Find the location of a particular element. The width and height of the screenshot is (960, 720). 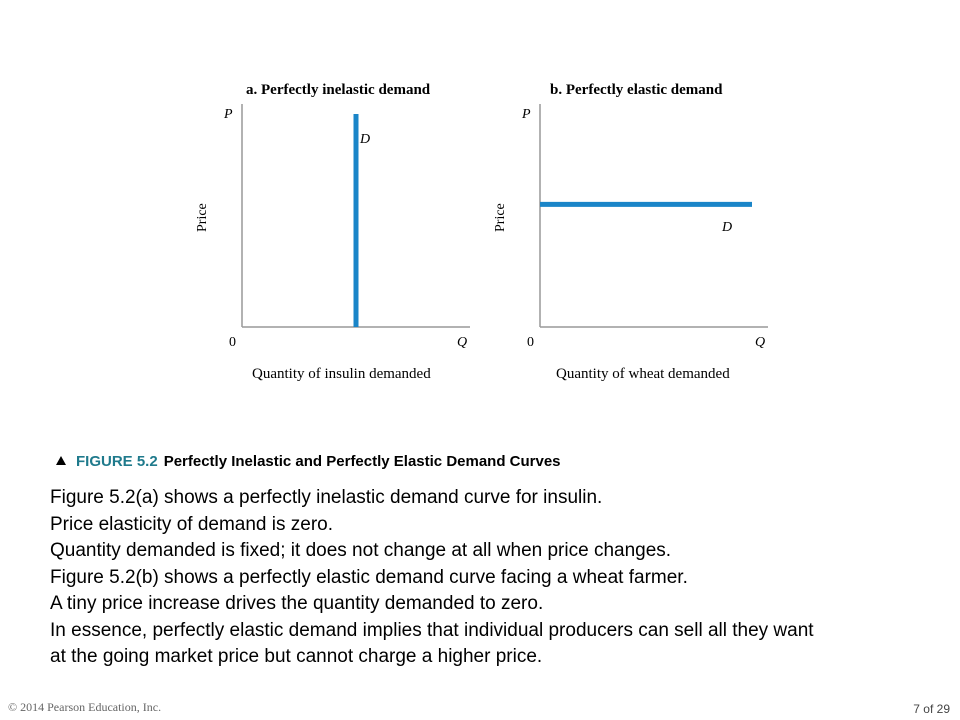

chart-b-origin-label: 0 is located at coordinates (530, 342).